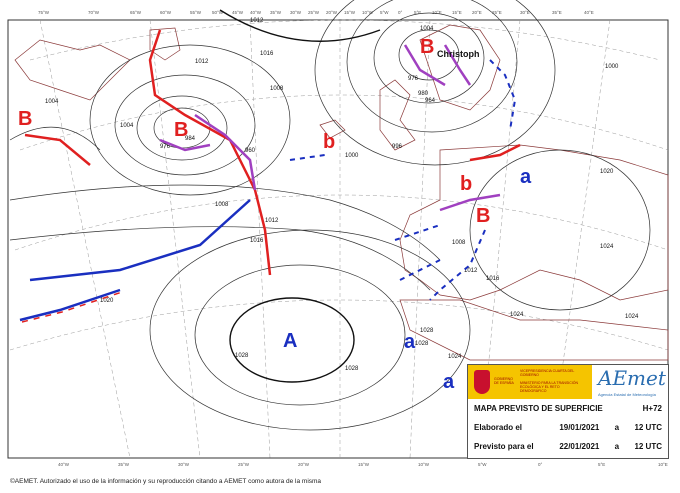 Image resolution: width=680 pixels, height=493 pixels. I want to click on valid-sep: a, so click(617, 446).